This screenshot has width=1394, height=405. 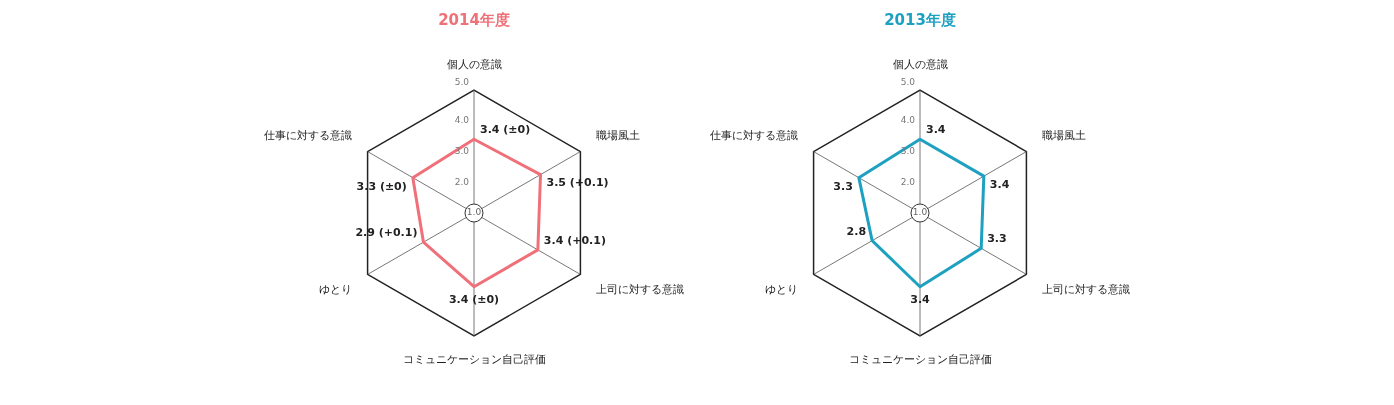 What do you see at coordinates (920, 19) in the screenshot?
I see `chart-title: 2013年度` at bounding box center [920, 19].